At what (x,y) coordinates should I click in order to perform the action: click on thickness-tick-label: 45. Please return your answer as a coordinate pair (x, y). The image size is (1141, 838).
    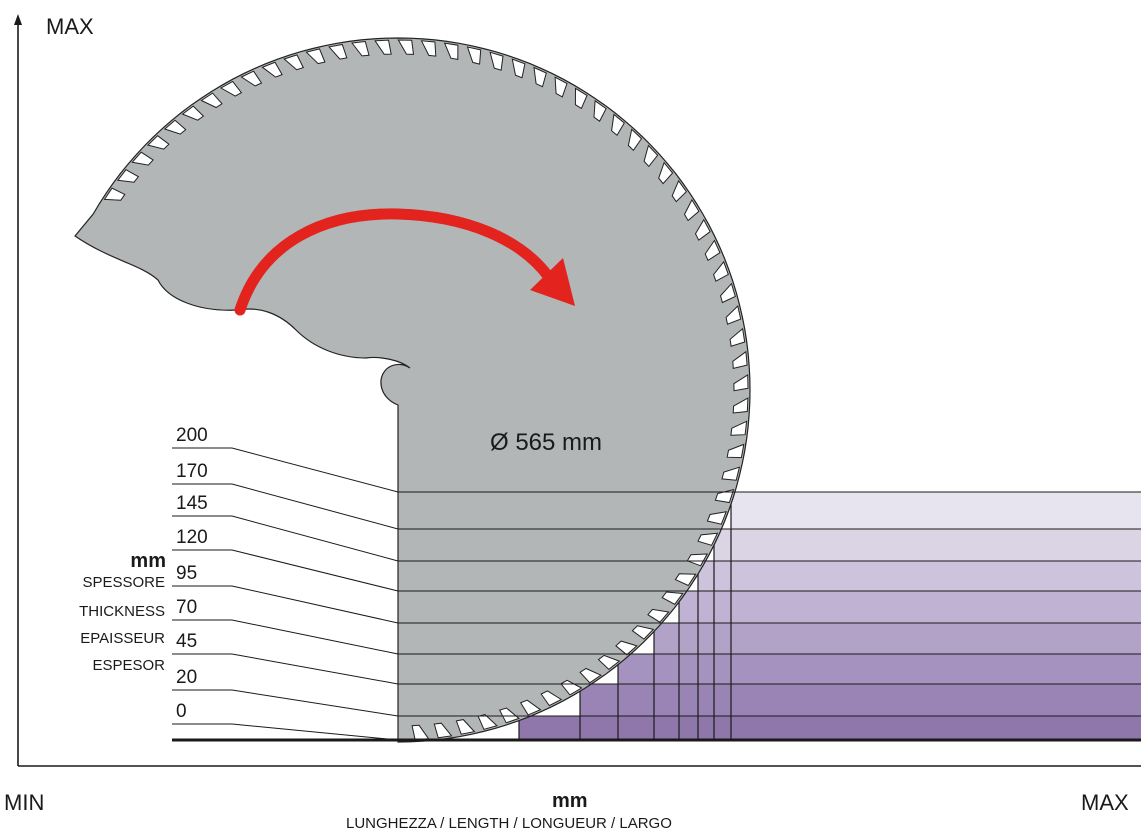
    Looking at the image, I should click on (187, 641).